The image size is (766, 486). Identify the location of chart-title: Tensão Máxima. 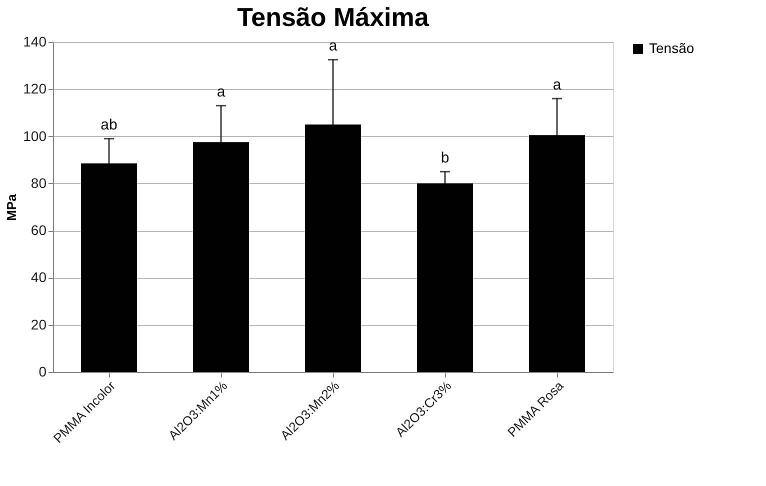
(333, 17).